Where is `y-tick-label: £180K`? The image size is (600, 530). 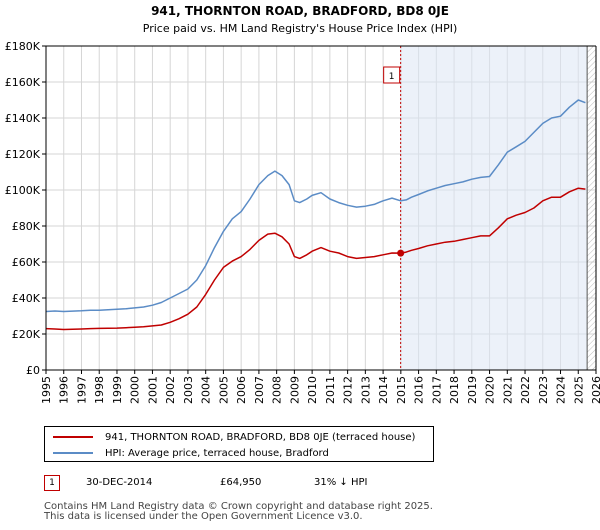
y-tick-label: £180K is located at coordinates (23, 46).